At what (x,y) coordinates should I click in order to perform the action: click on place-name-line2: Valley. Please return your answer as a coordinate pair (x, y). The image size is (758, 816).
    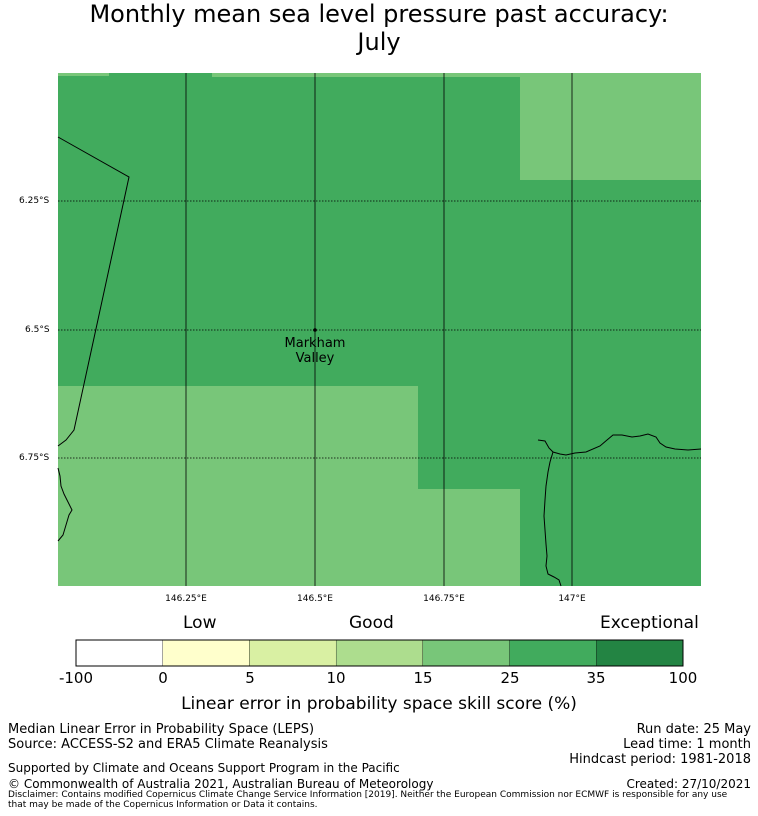
    Looking at the image, I should click on (315, 358).